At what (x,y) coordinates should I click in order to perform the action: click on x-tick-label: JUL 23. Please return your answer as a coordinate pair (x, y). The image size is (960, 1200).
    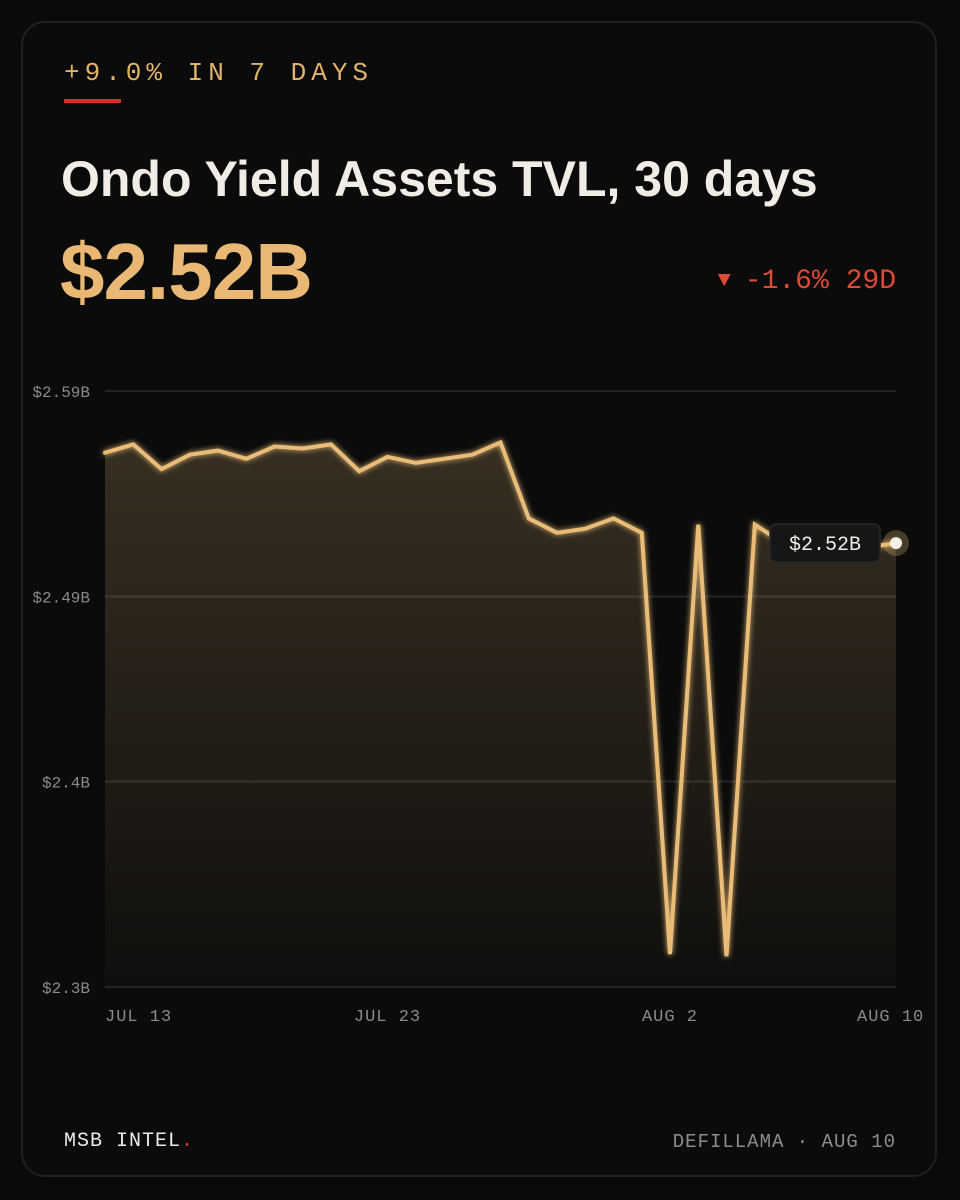
    Looking at the image, I should click on (387, 1017).